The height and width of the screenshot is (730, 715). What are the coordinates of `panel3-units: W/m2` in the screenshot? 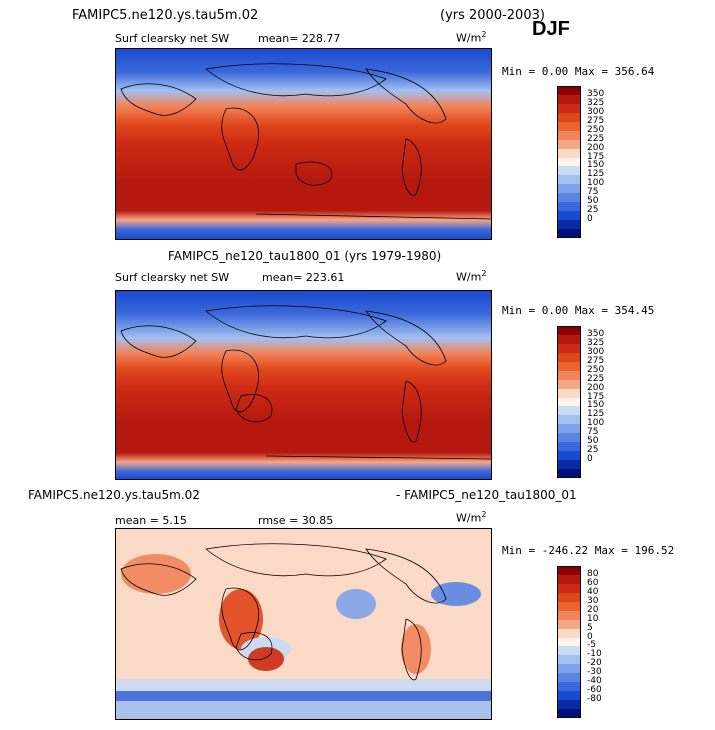 It's located at (471, 517).